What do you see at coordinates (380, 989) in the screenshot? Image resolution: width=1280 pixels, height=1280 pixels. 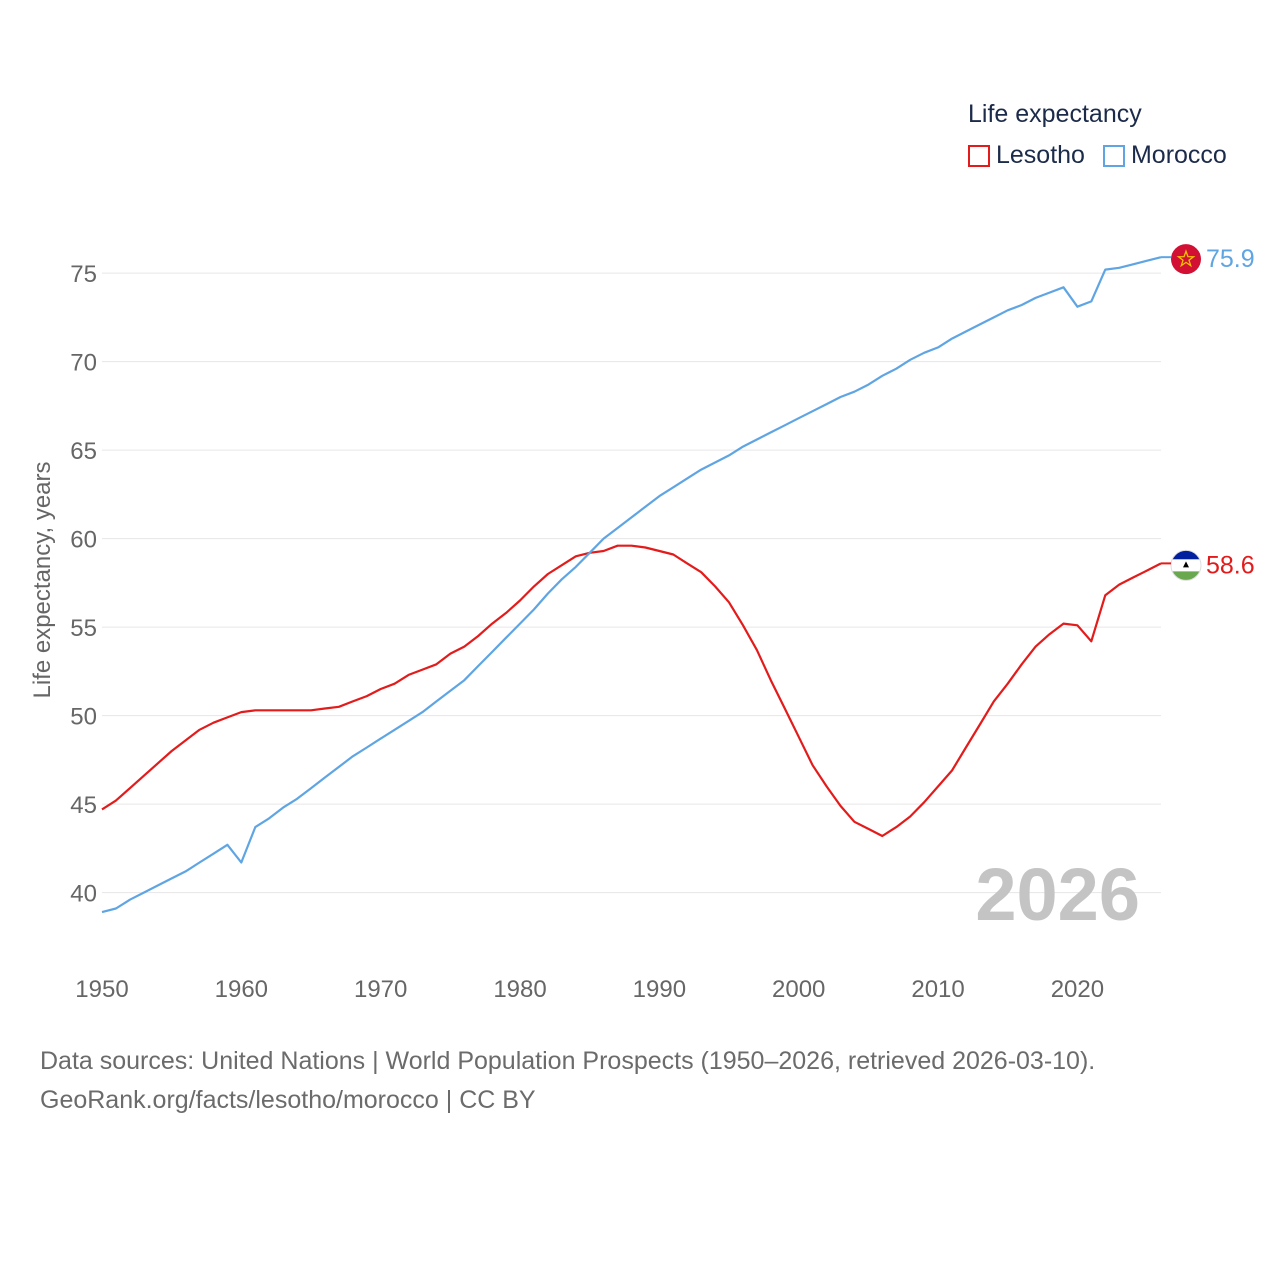 I see `x-tick-label: 1970` at bounding box center [380, 989].